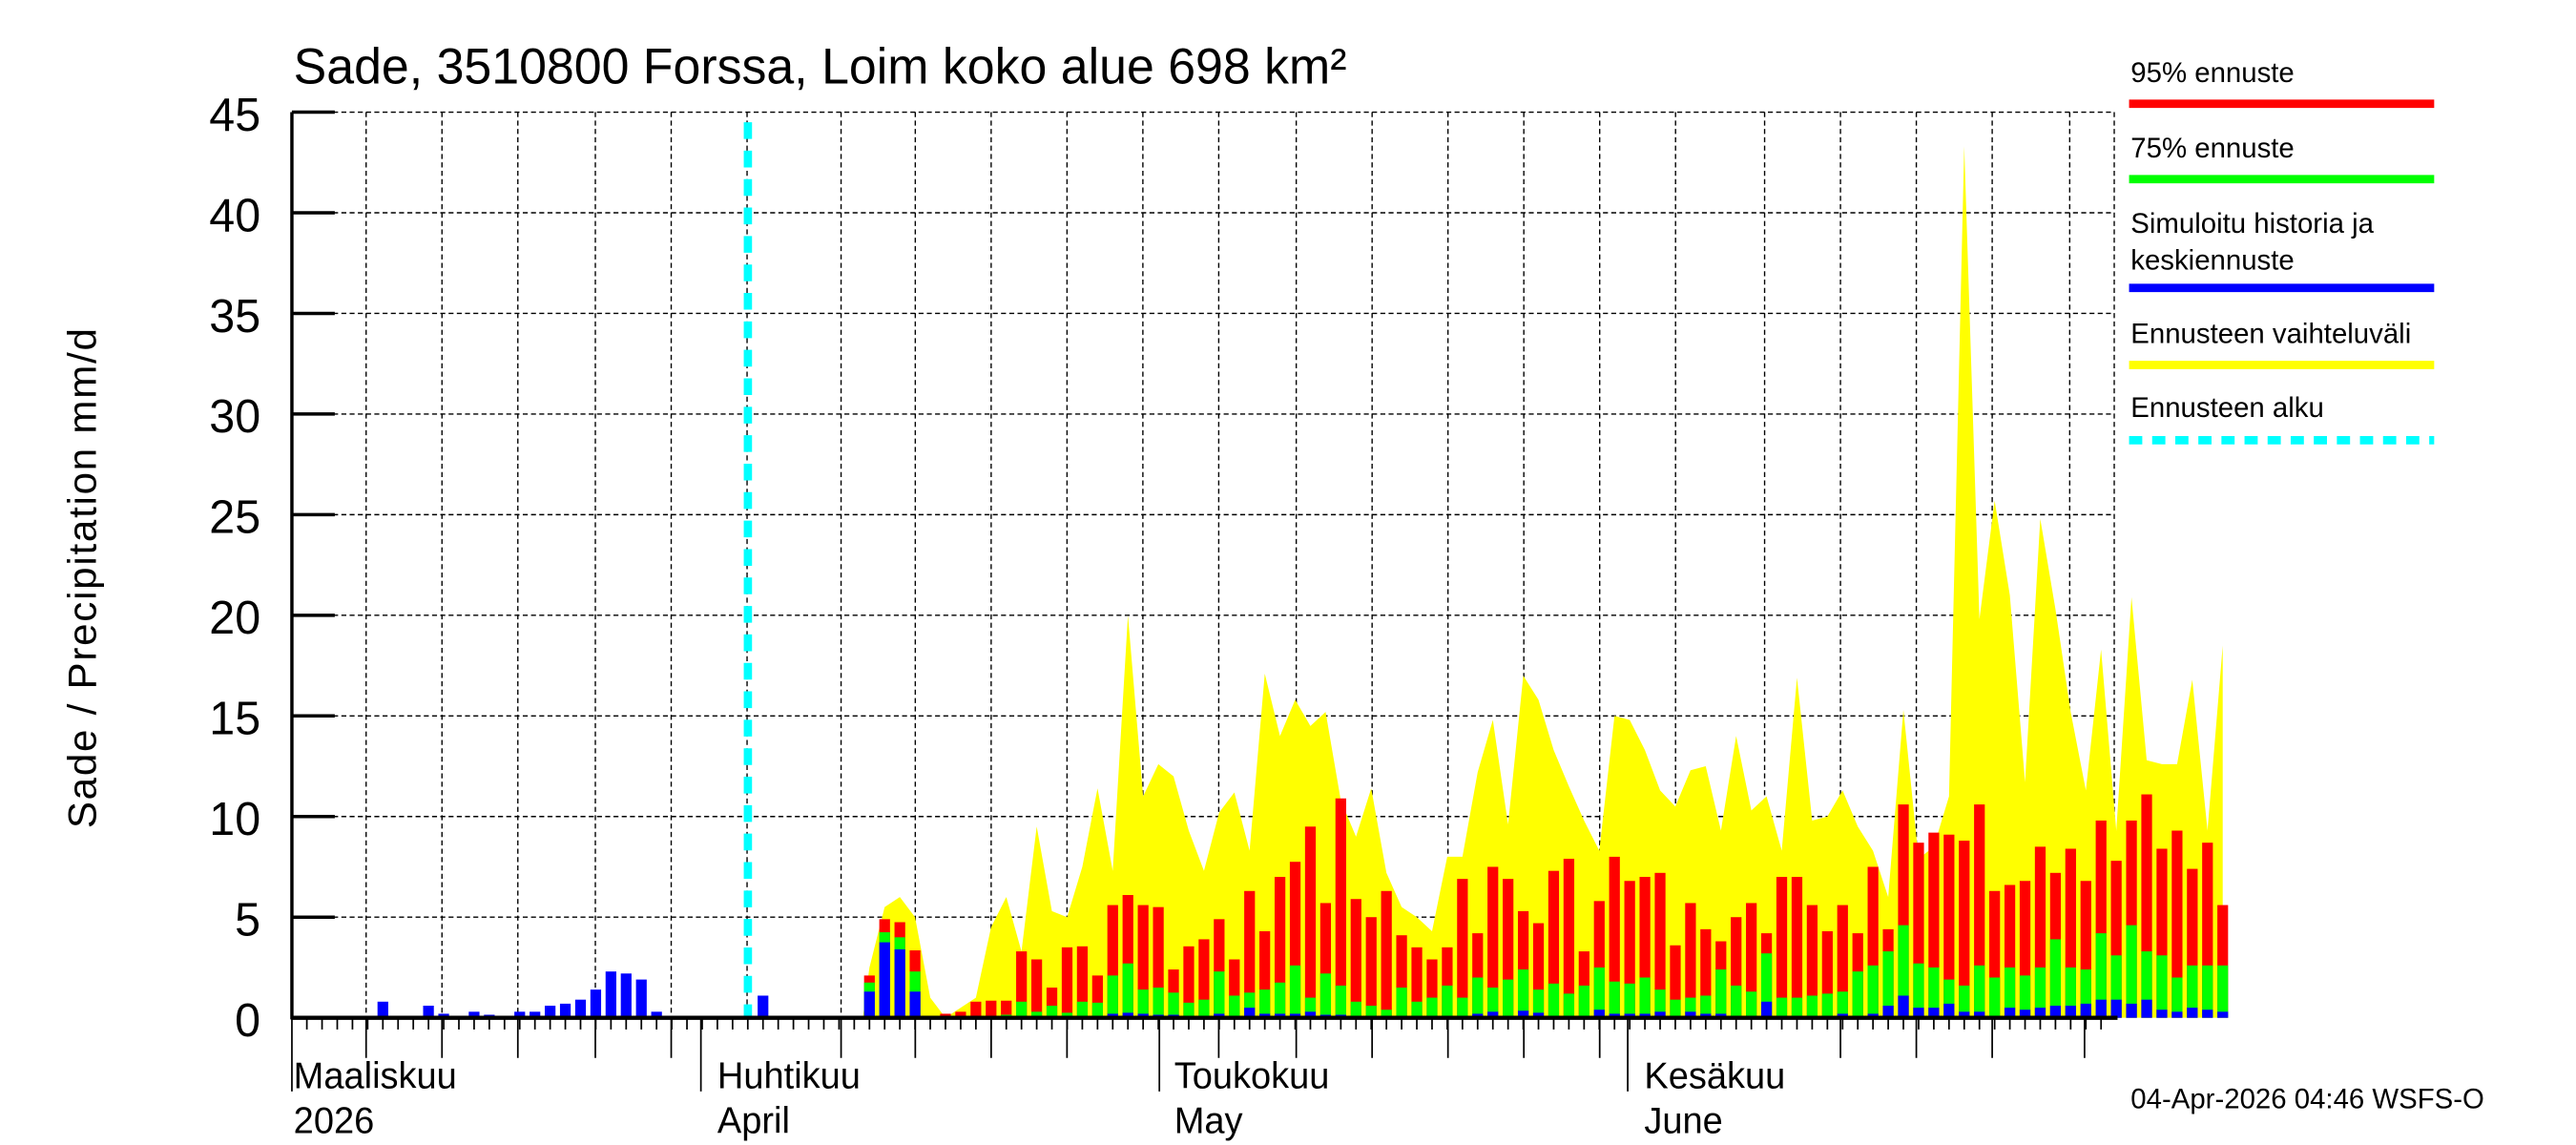 This screenshot has width=2576, height=1145. What do you see at coordinates (234, 116) in the screenshot?
I see `y-tick-label: 45` at bounding box center [234, 116].